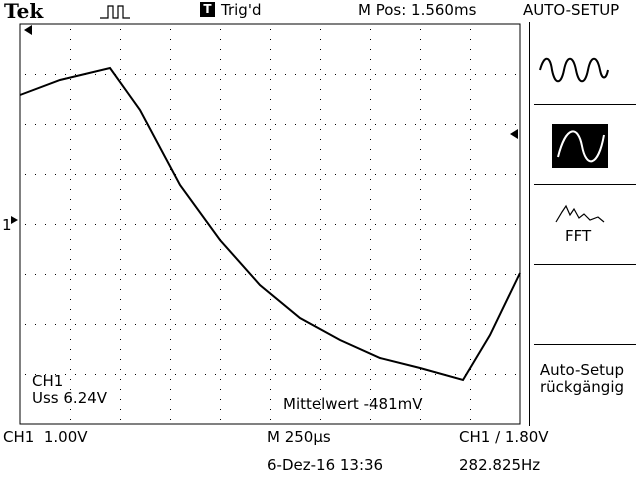 The image size is (640, 480). Describe the element at coordinates (45, 437) in the screenshot. I see `ch1-volts-per-div: CH1 1.00V` at that location.